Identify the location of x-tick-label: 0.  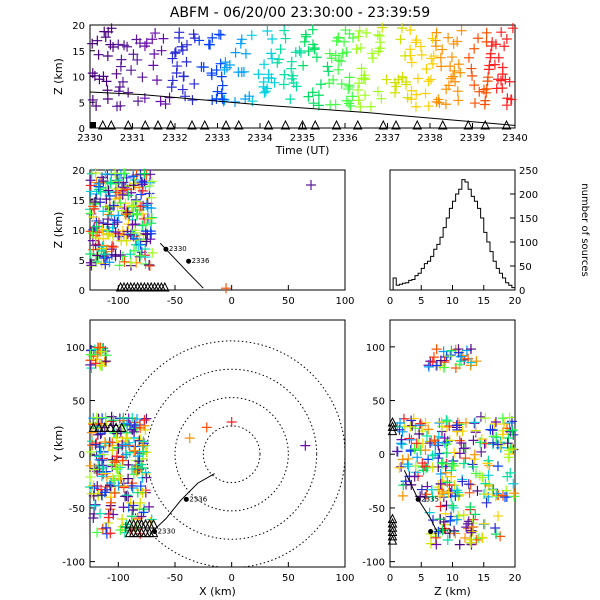
(390, 578).